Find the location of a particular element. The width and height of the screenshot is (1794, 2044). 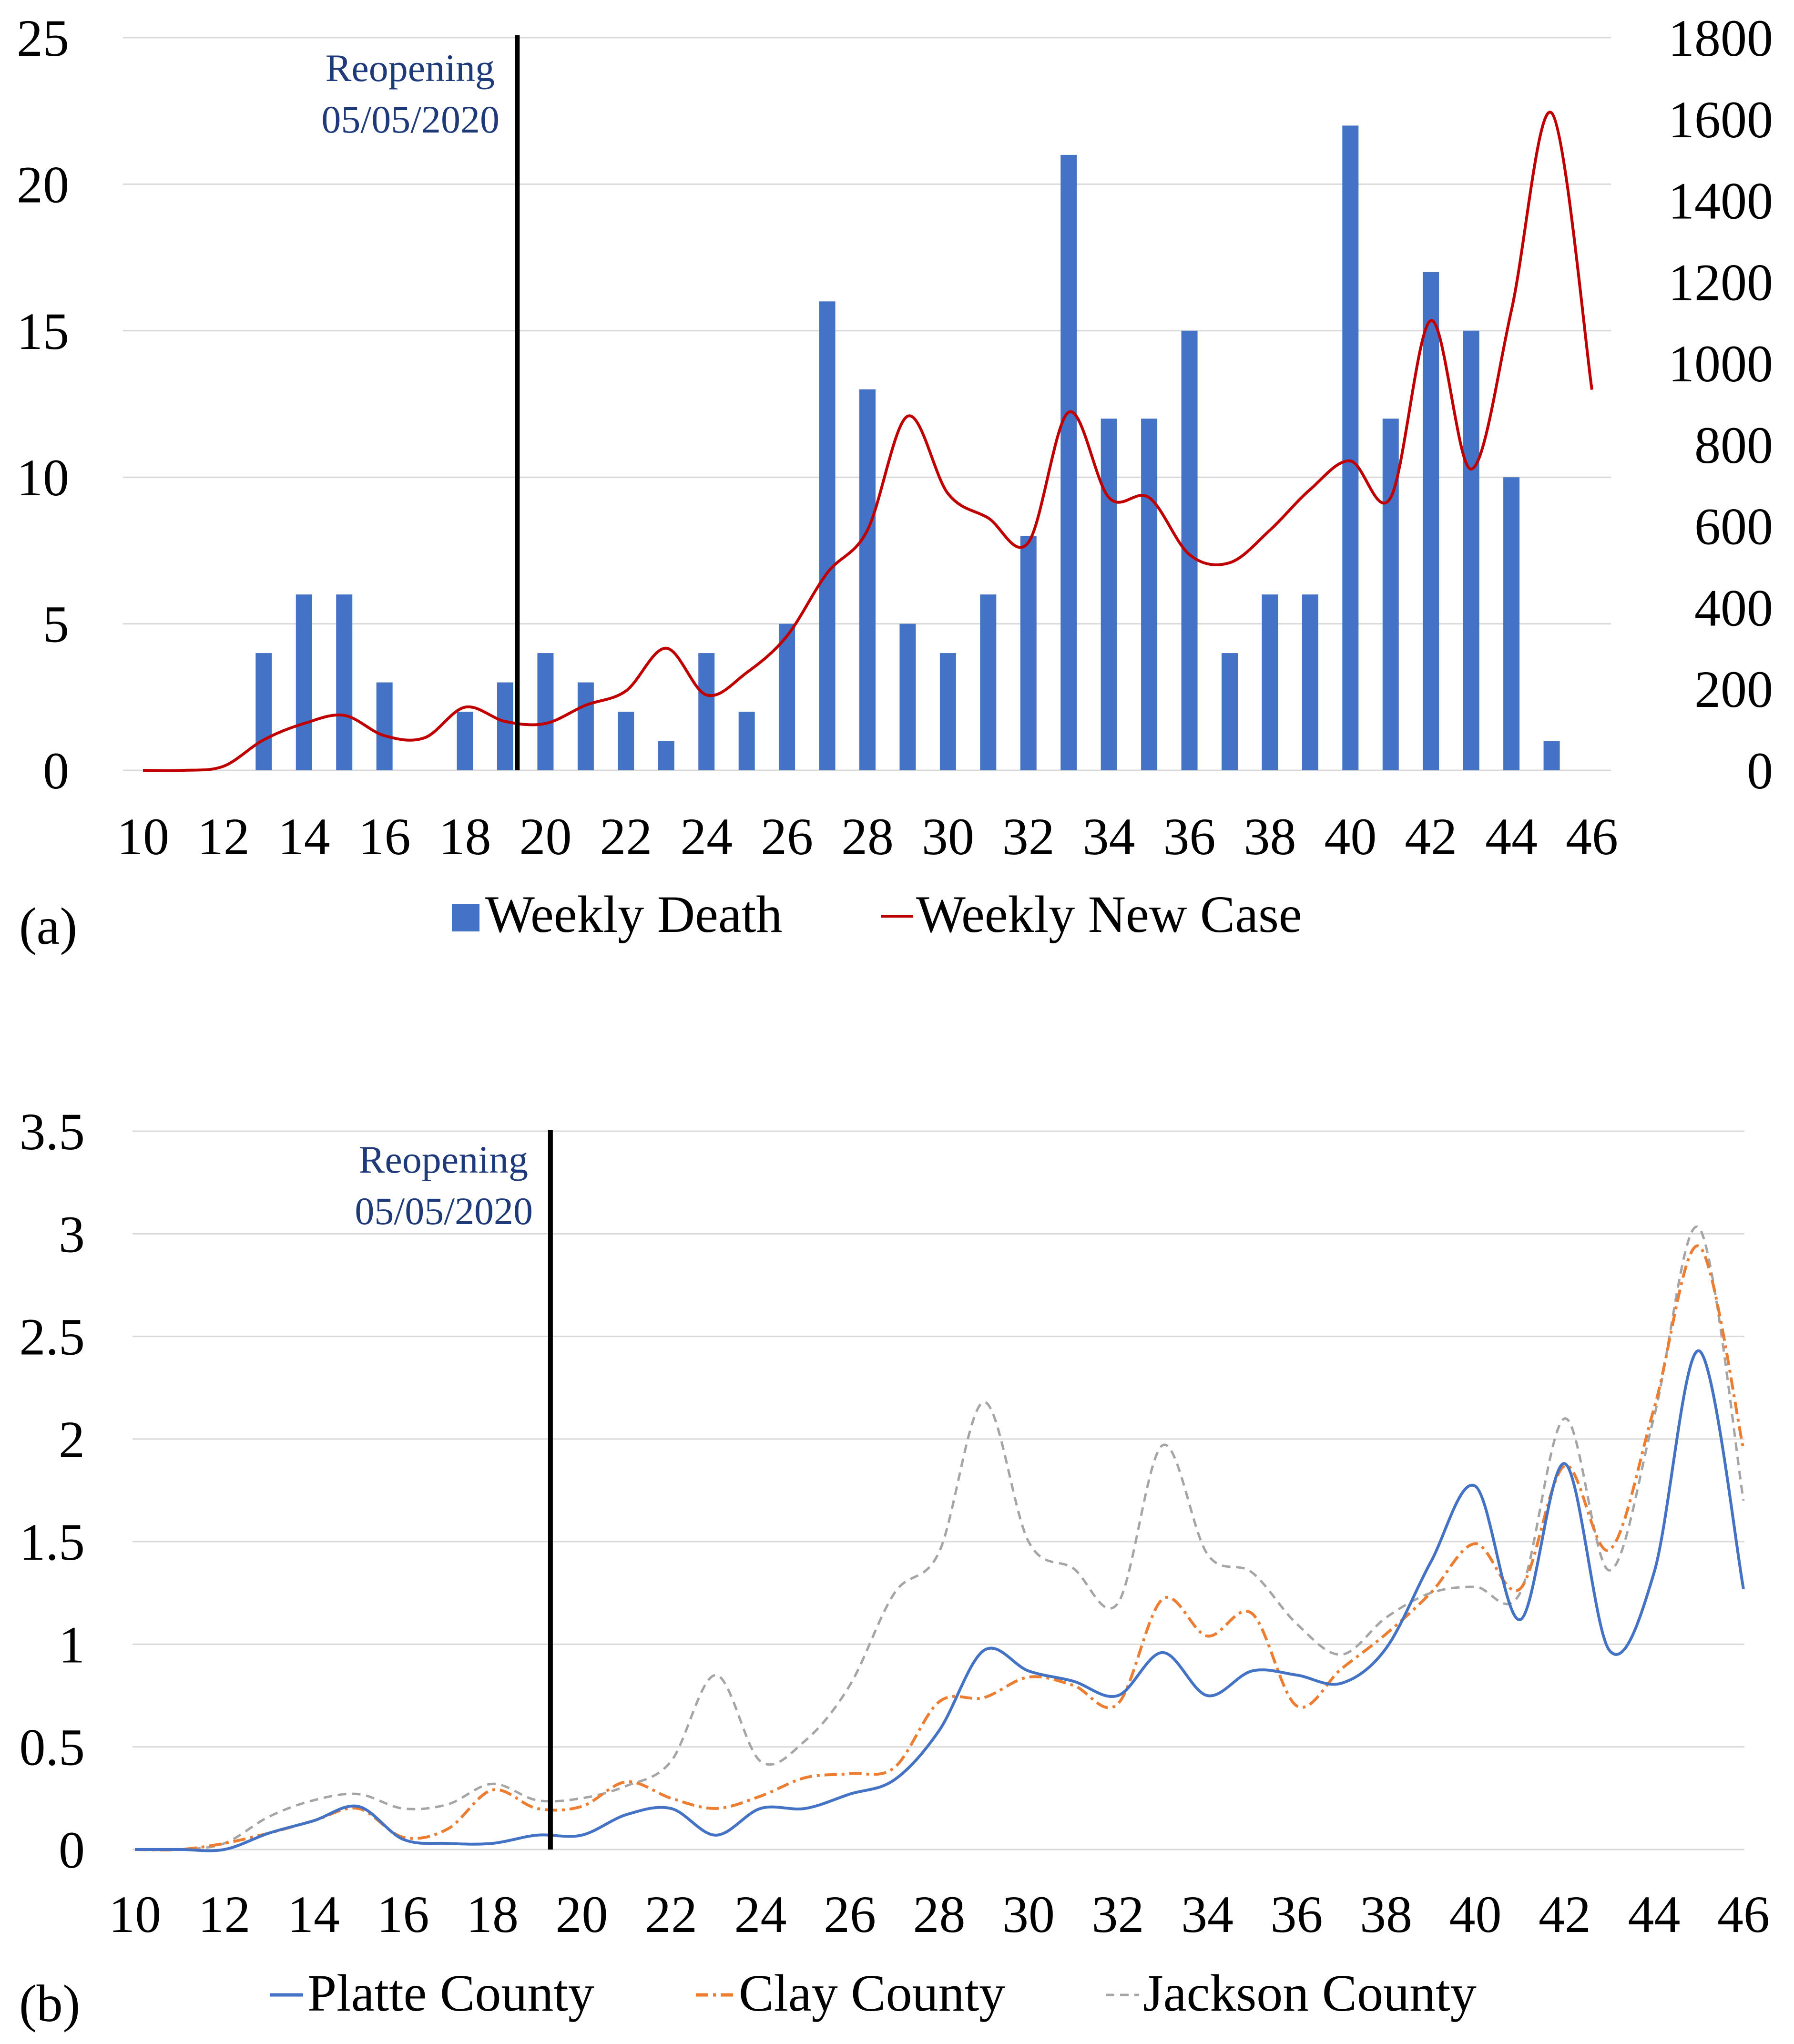

legend-clay-county-label: Clay County is located at coordinates (872, 1993).